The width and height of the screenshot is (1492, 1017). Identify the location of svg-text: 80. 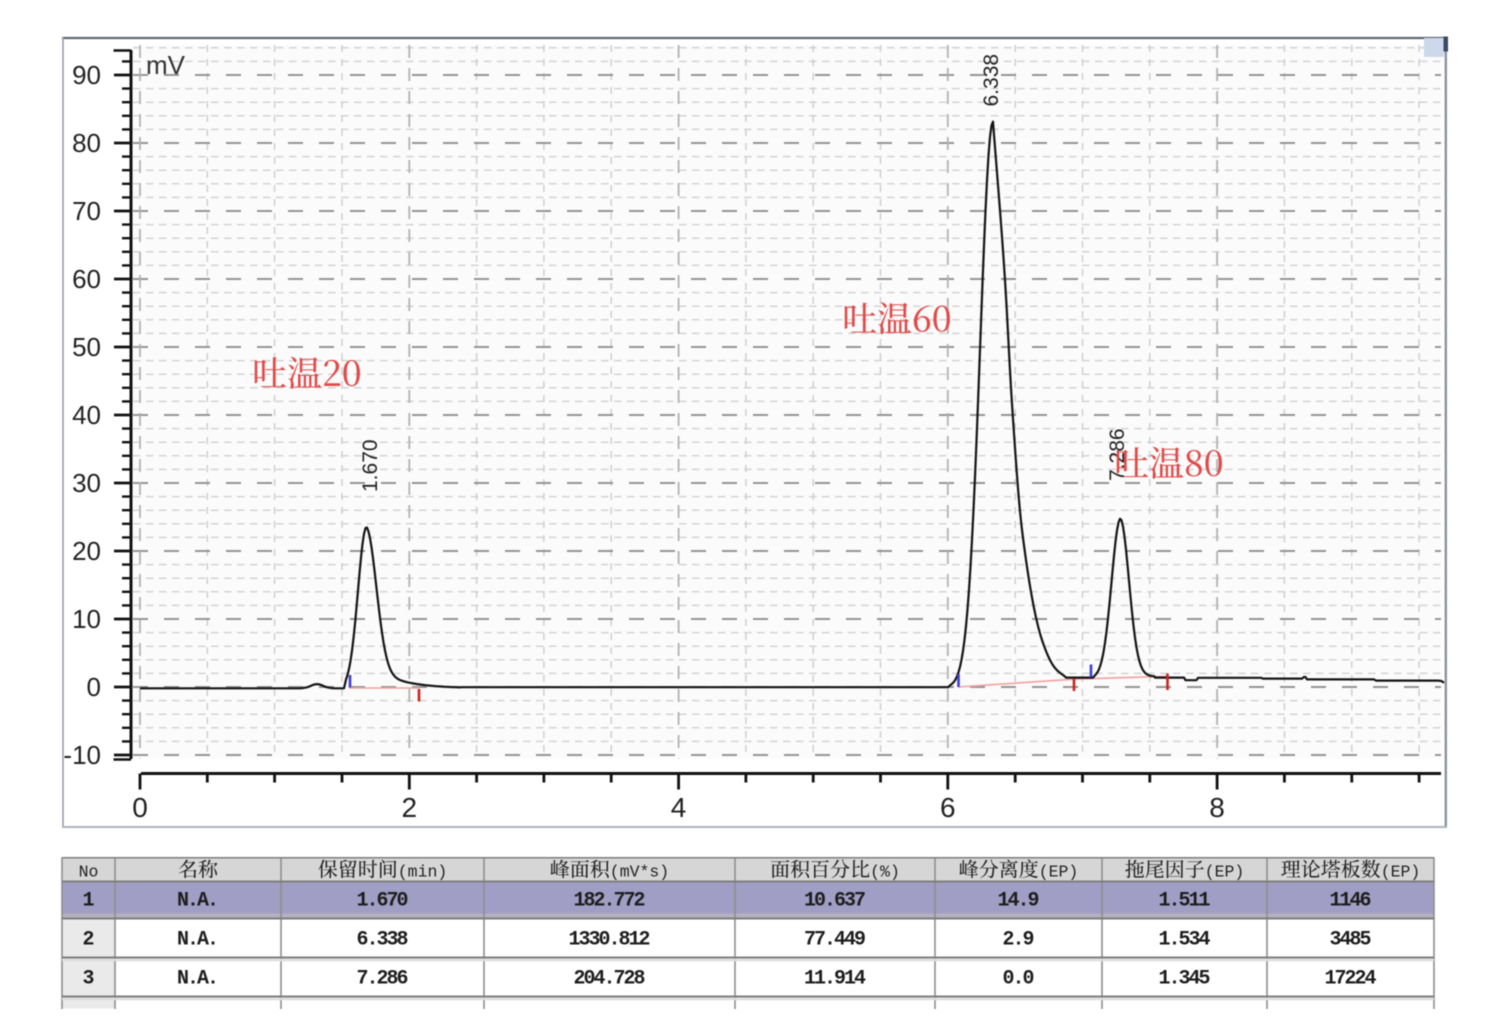
(86, 143).